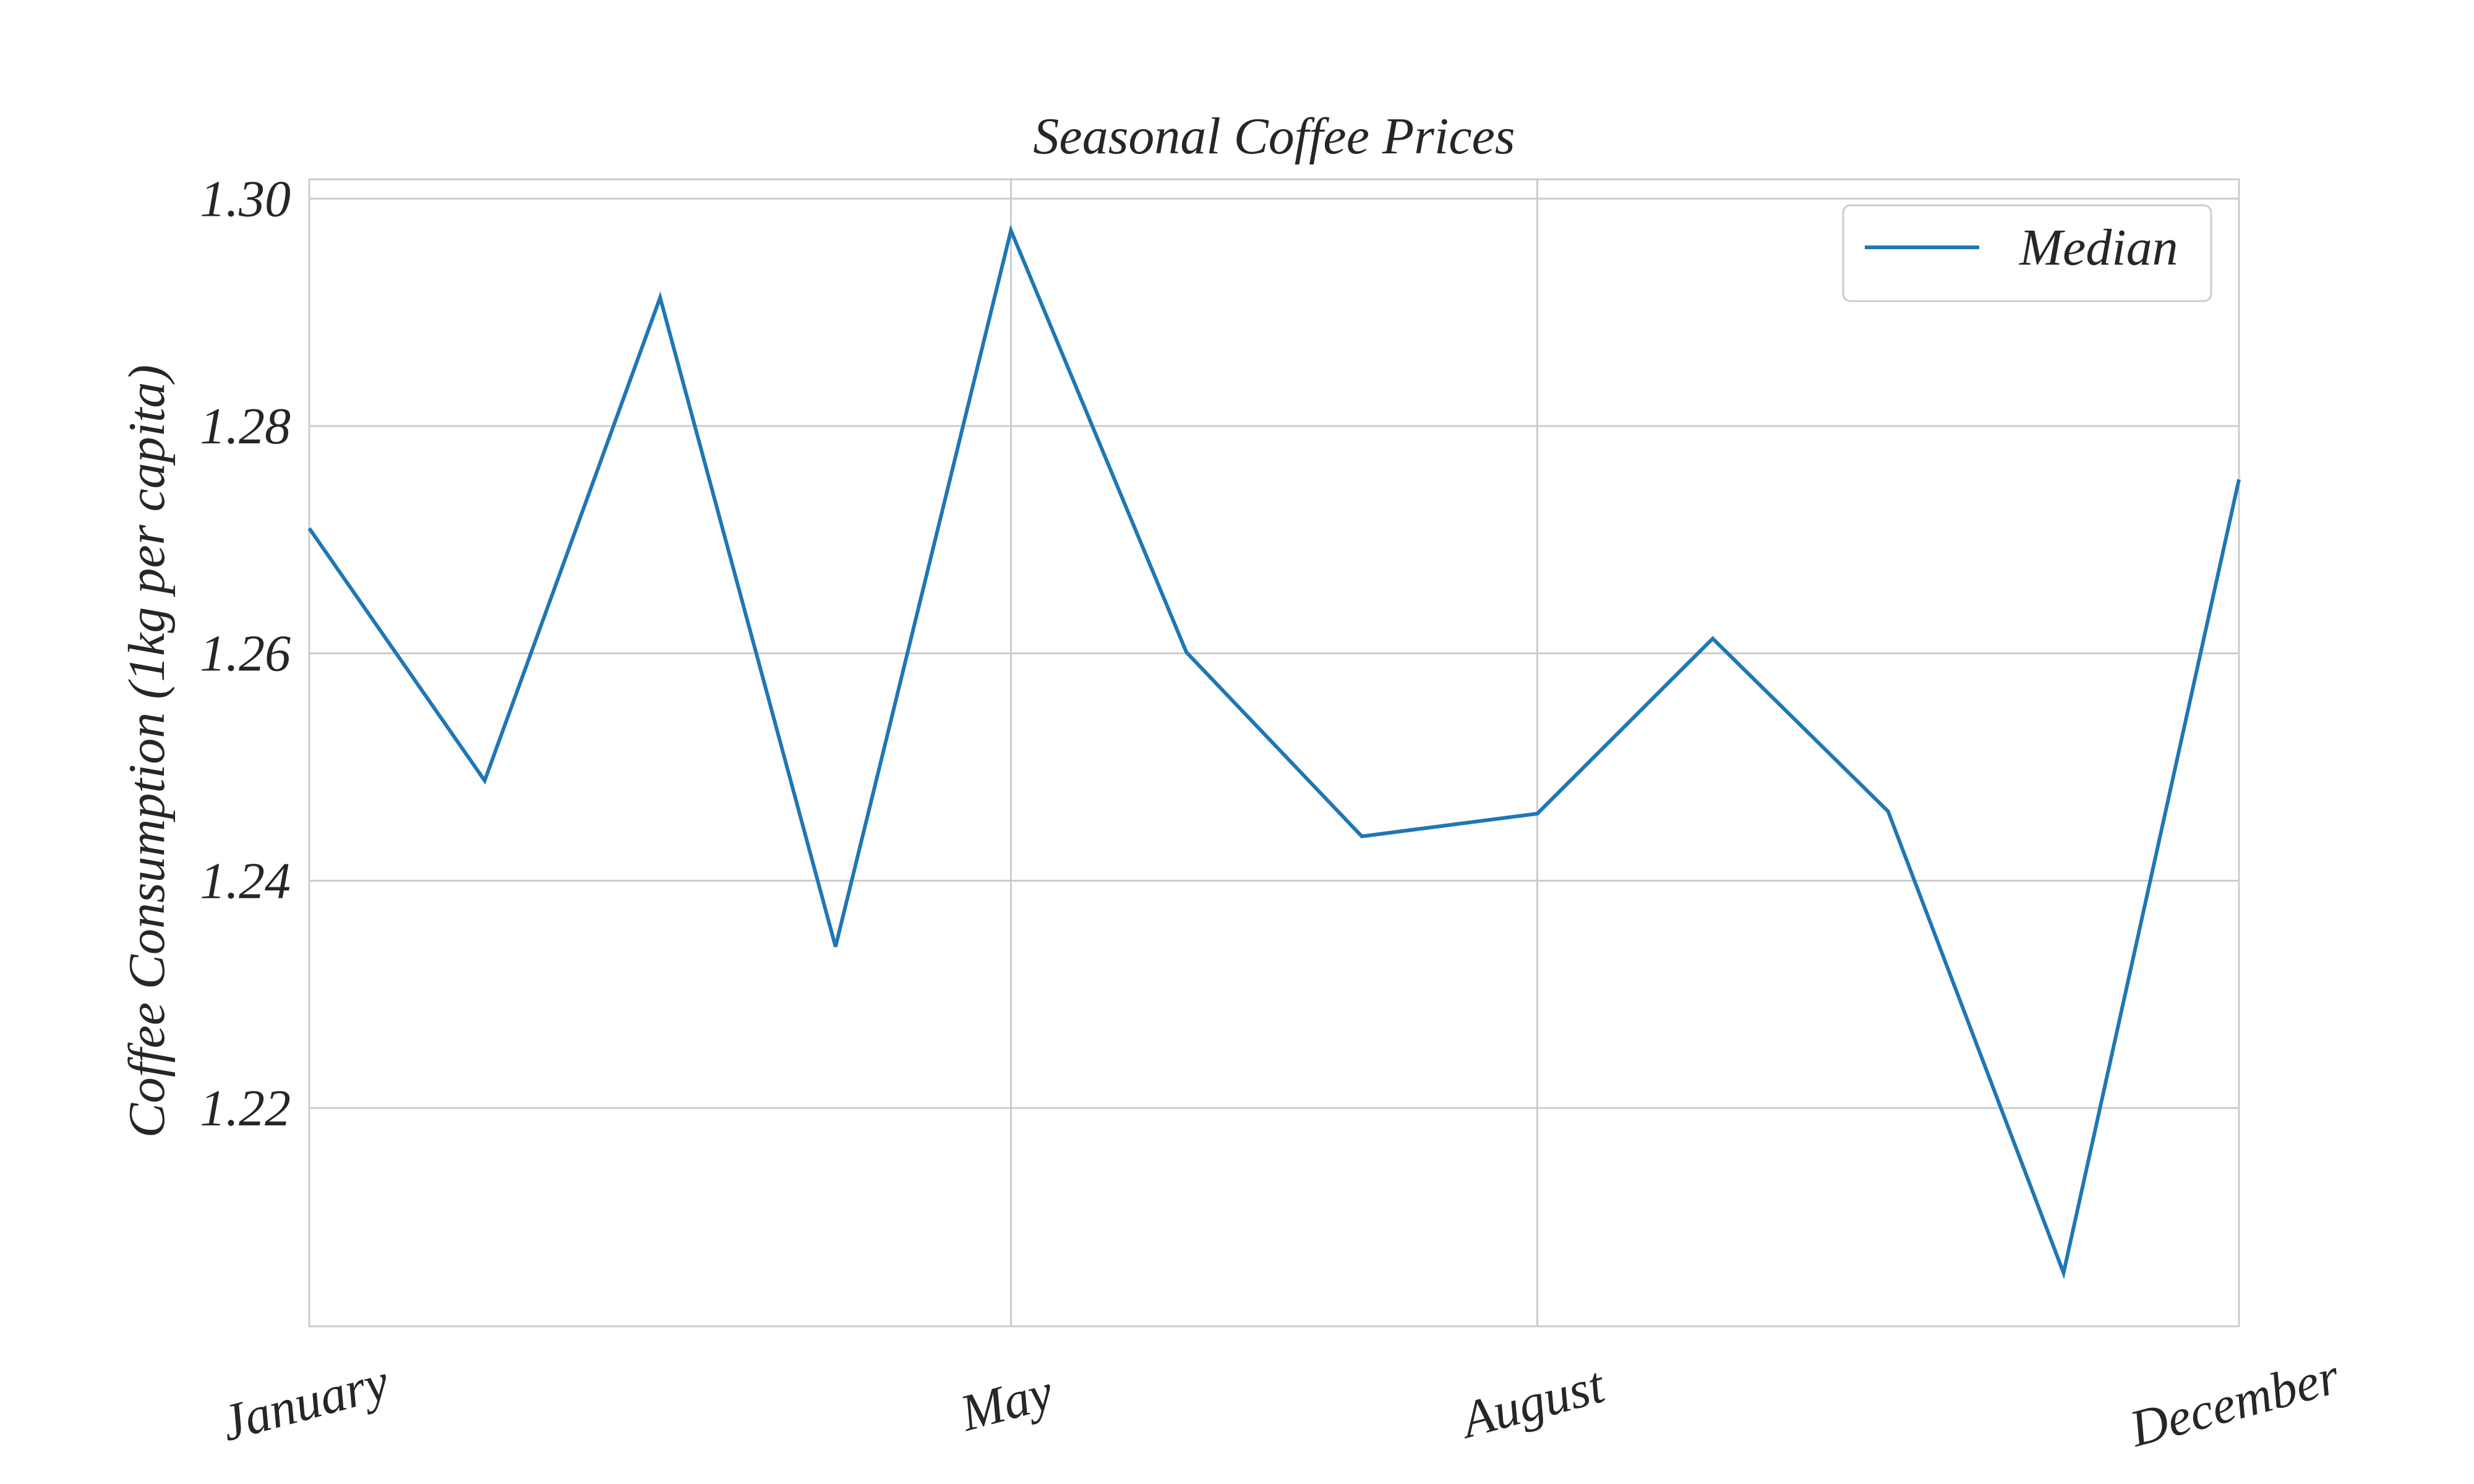 The width and height of the screenshot is (2474, 1484). What do you see at coordinates (2234, 1403) in the screenshot?
I see `x-tick-label: December` at bounding box center [2234, 1403].